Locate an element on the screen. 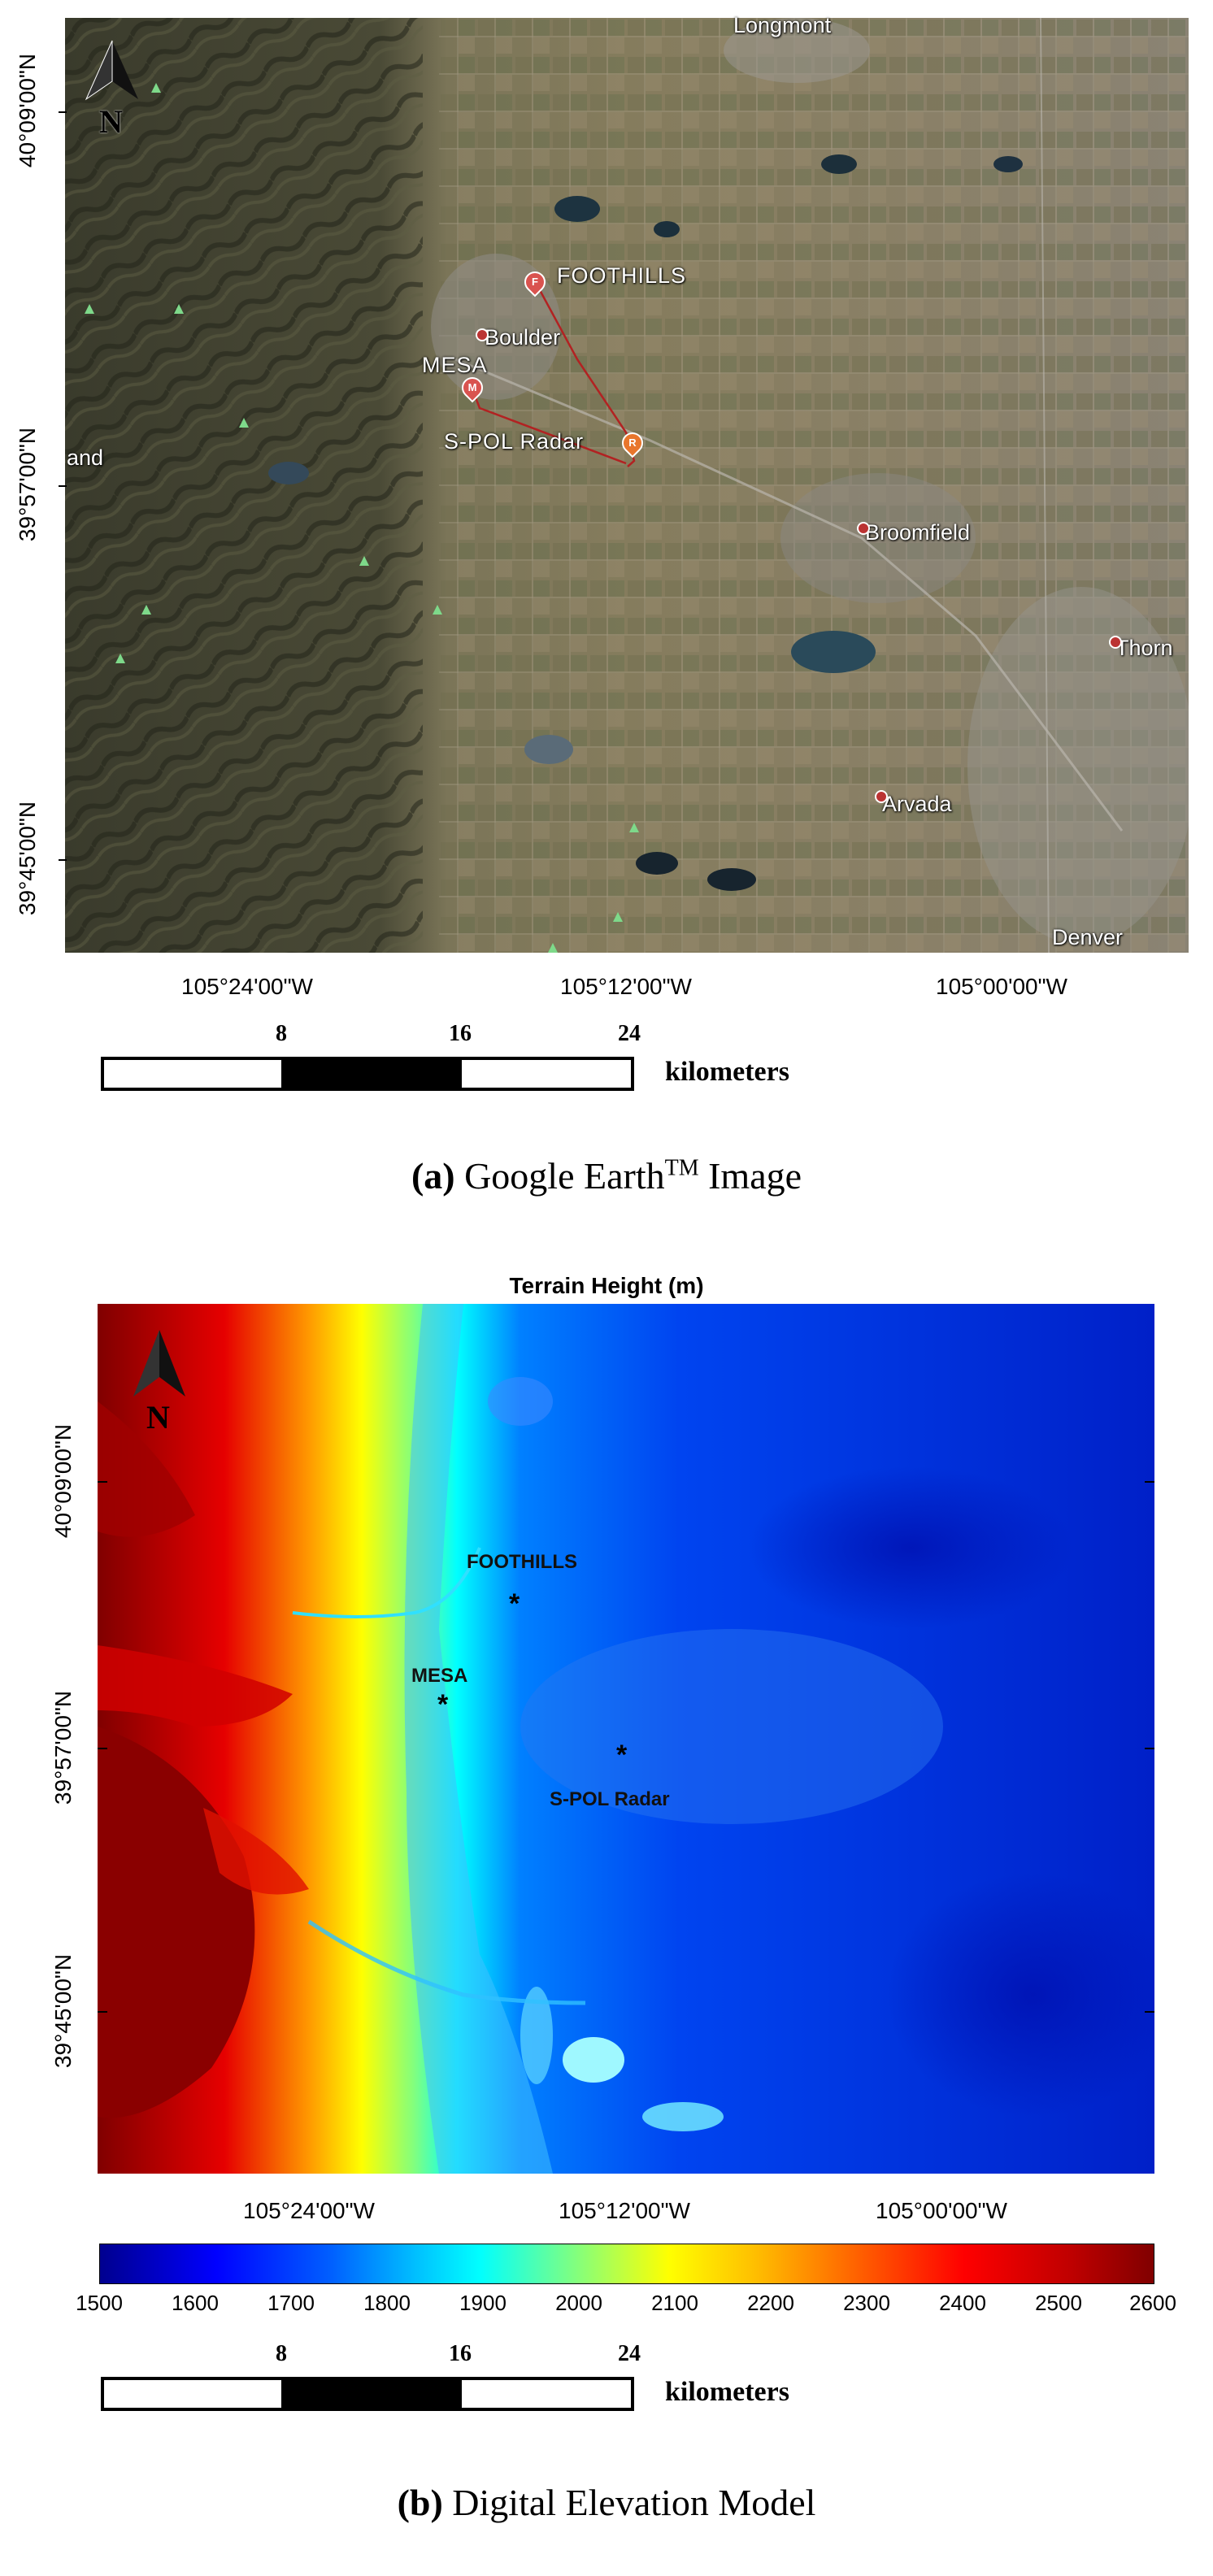 This screenshot has height=2576, width=1213. site-label-mesa: MESA is located at coordinates (455, 365).